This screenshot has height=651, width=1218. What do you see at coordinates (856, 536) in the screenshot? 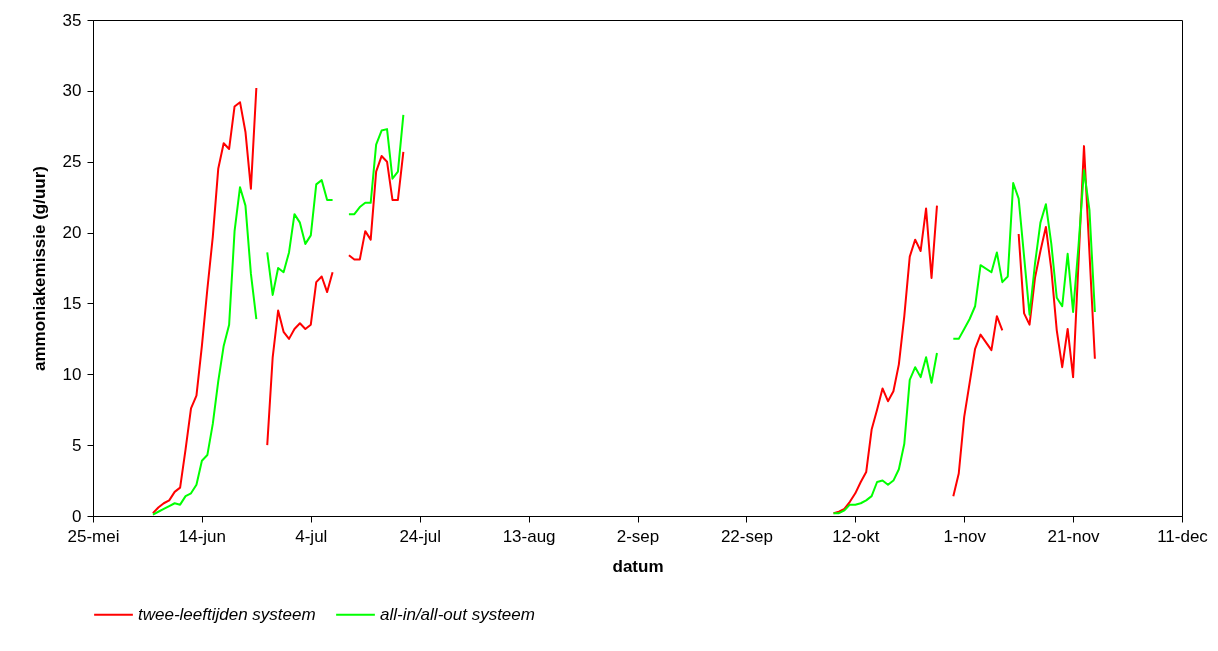
I see `x-tick-label: 12-okt` at bounding box center [856, 536].